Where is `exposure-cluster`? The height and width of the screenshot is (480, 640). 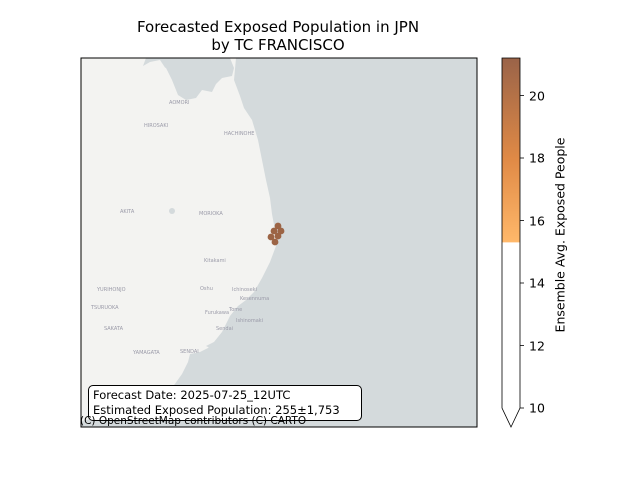
exposure-cluster is located at coordinates (276, 234).